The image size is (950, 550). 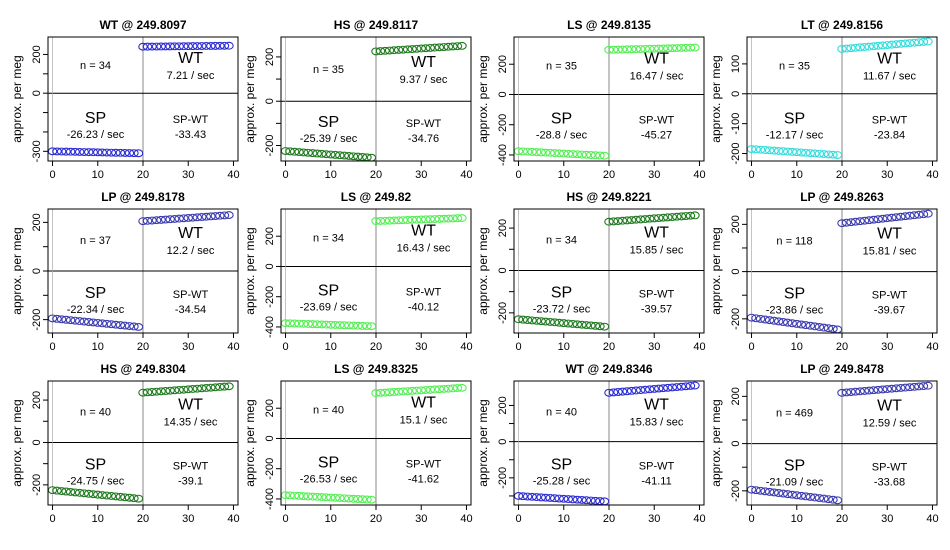 What do you see at coordinates (736, 64) in the screenshot?
I see `y-tick-label: 100` at bounding box center [736, 64].